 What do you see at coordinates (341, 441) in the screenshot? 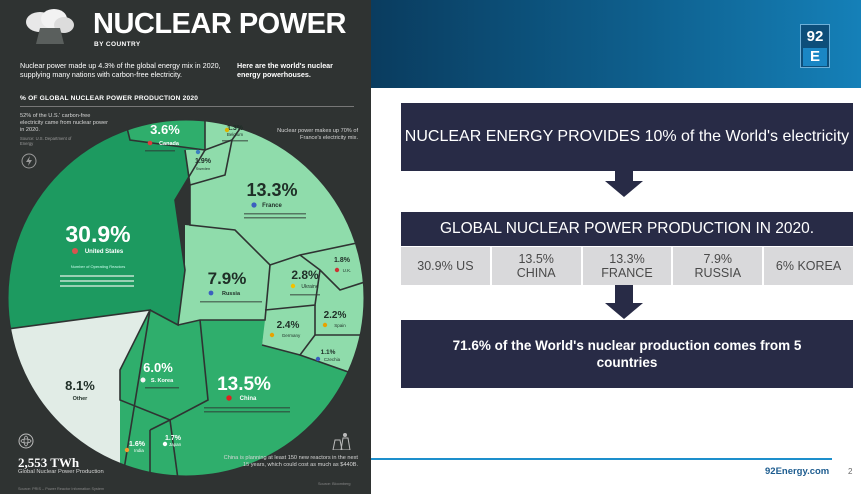
I see `cooling-tower-icon` at bounding box center [341, 441].